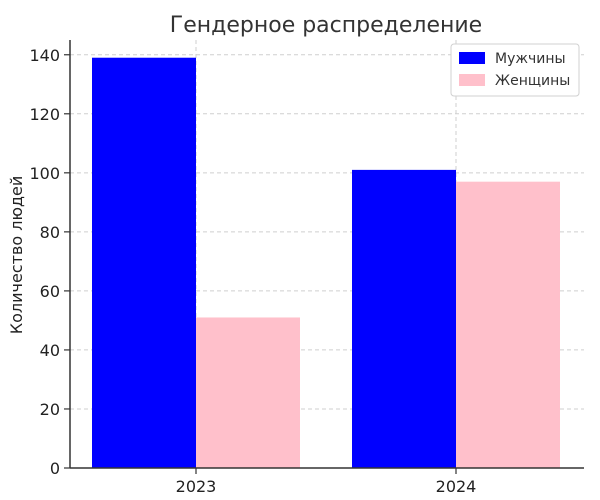 Image resolution: width=600 pixels, height=500 pixels. Describe the element at coordinates (44, 114) in the screenshot. I see `y-tick-label: 120` at that location.